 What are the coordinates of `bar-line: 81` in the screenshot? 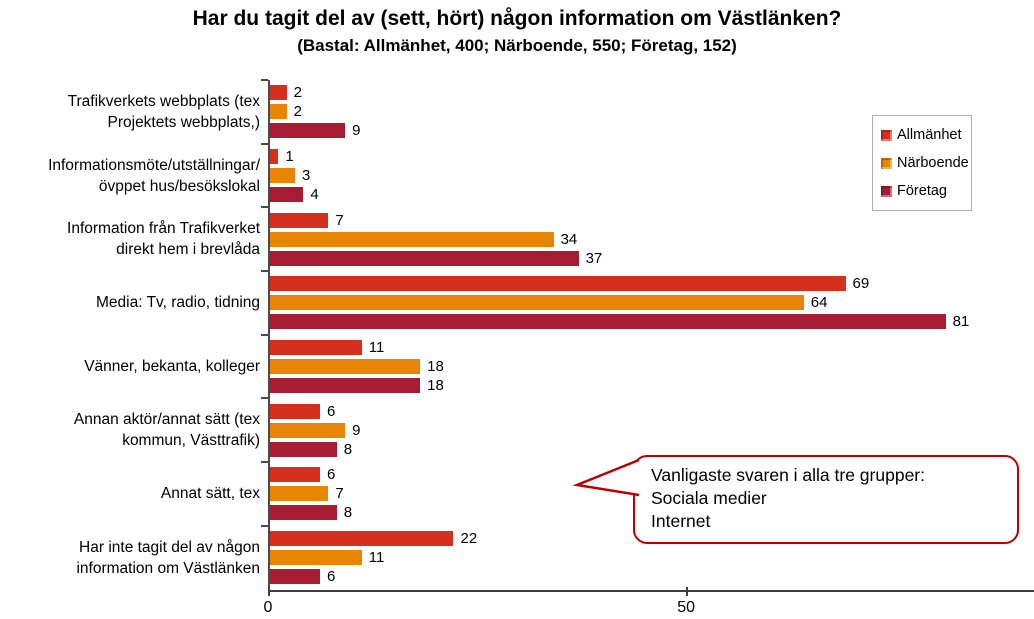 It's located at (652, 322).